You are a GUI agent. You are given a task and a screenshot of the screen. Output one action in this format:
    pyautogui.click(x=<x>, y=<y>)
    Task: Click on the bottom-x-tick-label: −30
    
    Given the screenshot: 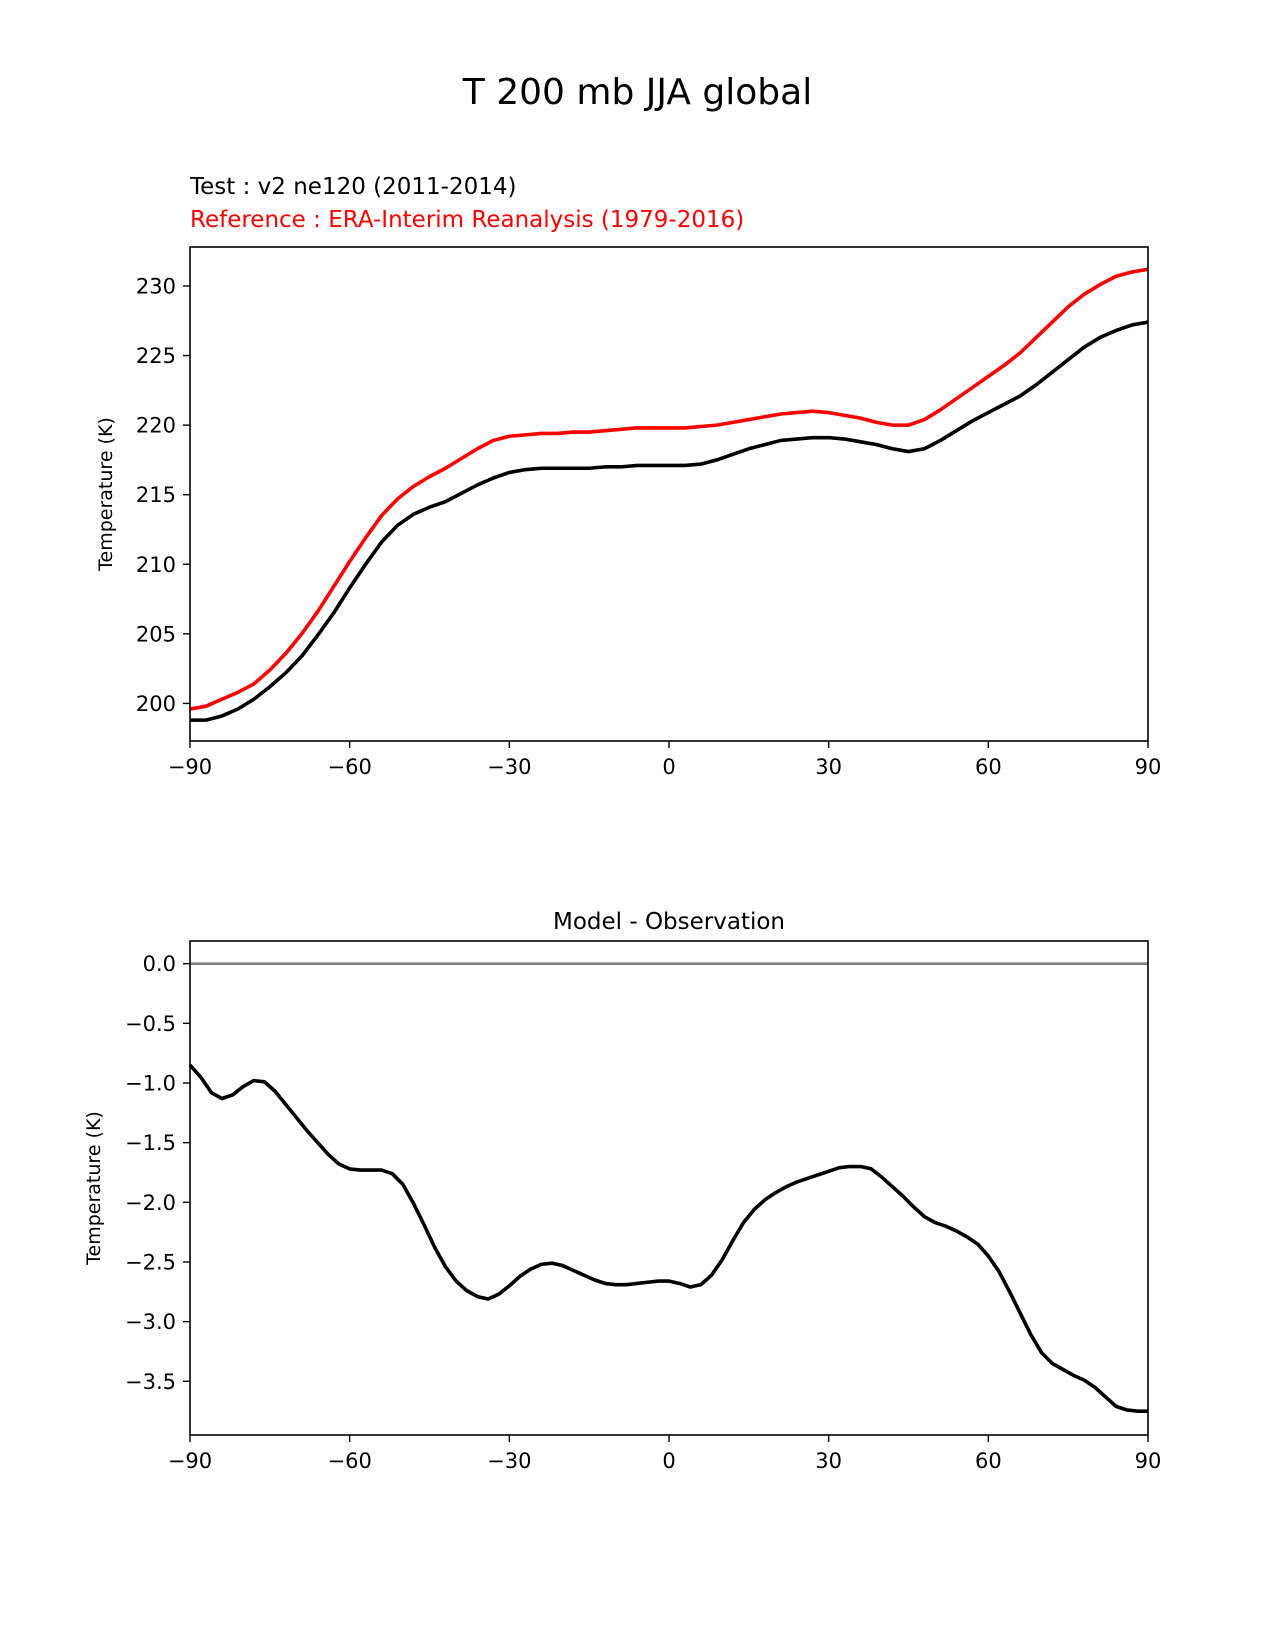 What is the action you would take?
    pyautogui.click(x=509, y=1461)
    